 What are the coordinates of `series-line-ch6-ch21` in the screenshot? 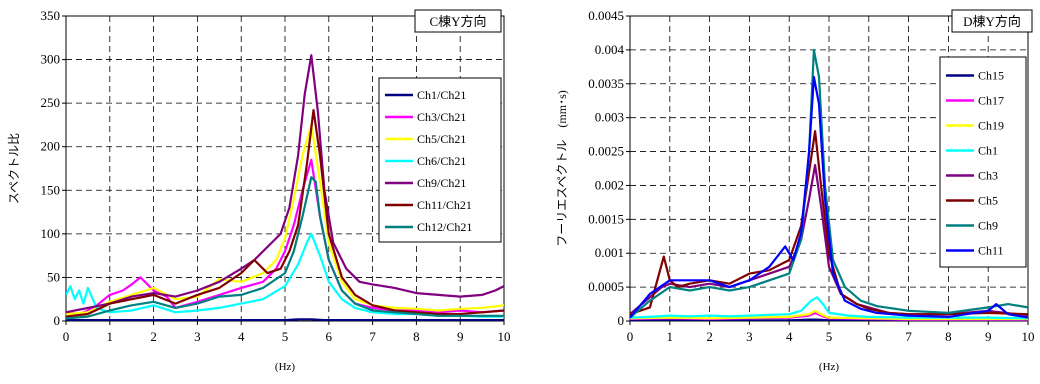 It's located at (285, 275).